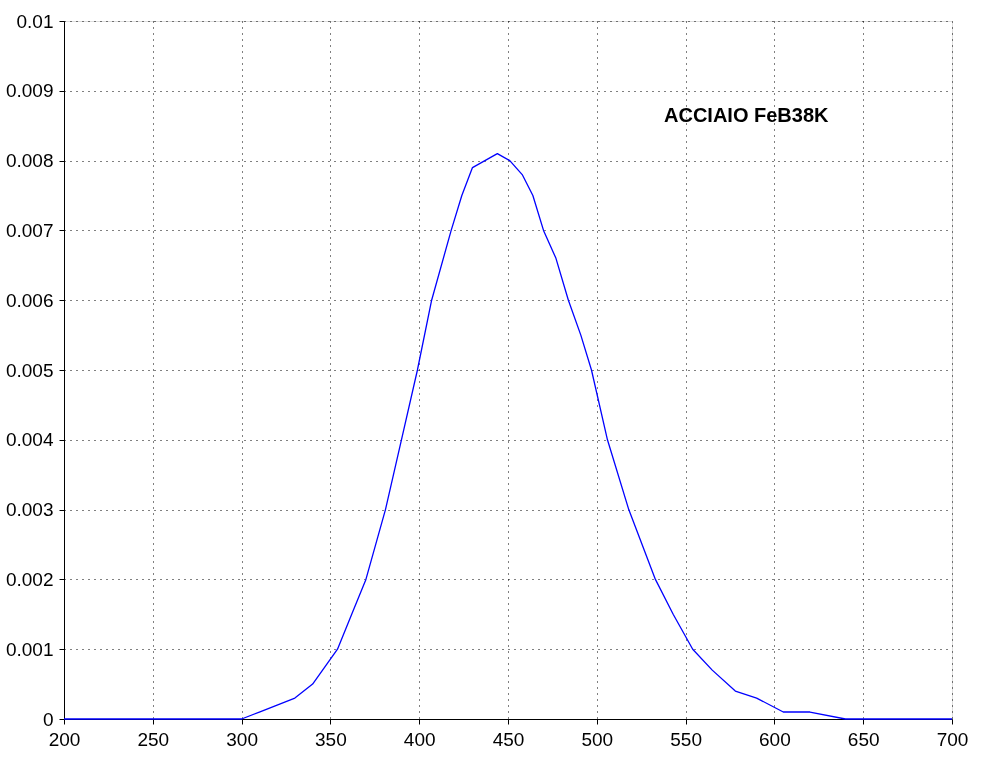  Describe the element at coordinates (419, 739) in the screenshot. I see `x-tick-label: 400` at that location.